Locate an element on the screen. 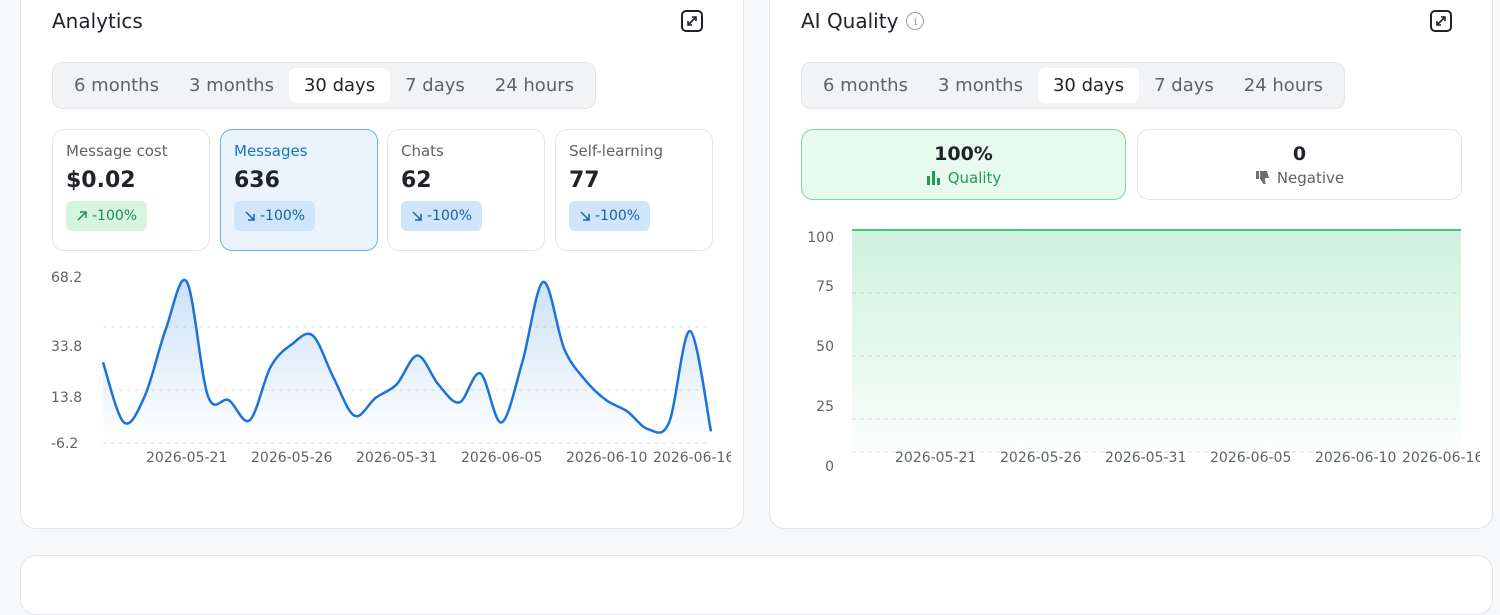 The image size is (1500, 615). analytics-title: Analytics is located at coordinates (97, 21).